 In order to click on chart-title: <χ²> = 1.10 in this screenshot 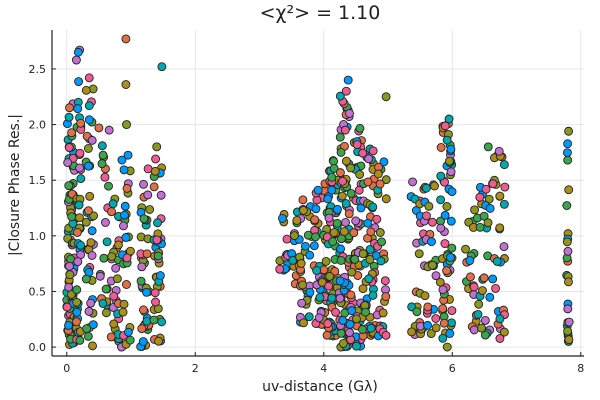, I will do `click(320, 13)`.